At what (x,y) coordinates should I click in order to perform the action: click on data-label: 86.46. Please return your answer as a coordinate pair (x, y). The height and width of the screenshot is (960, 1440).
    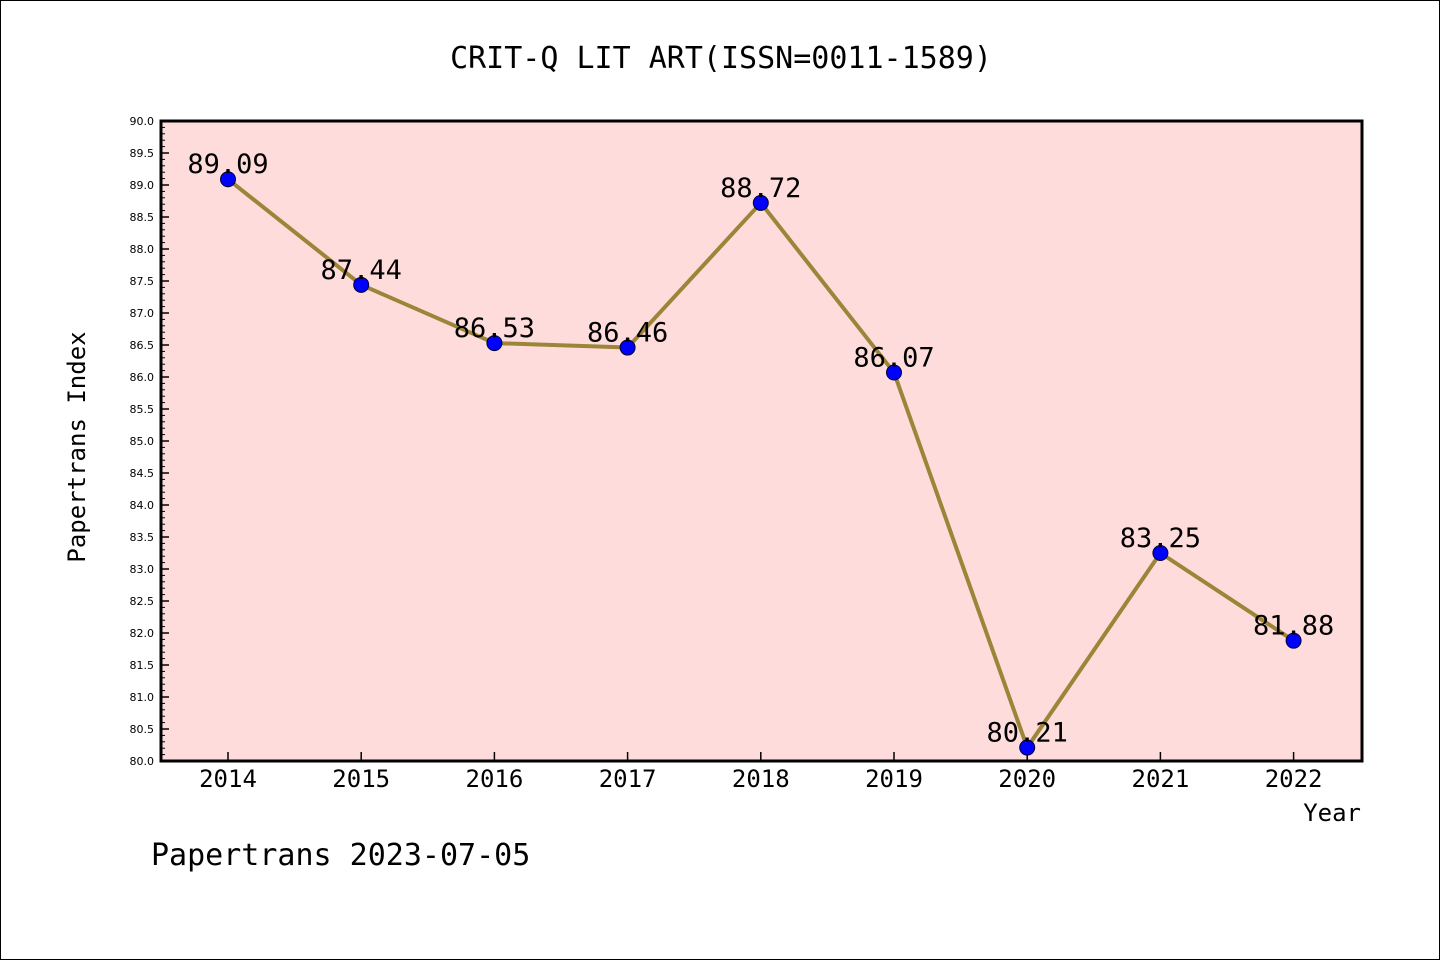
    Looking at the image, I should click on (627, 333).